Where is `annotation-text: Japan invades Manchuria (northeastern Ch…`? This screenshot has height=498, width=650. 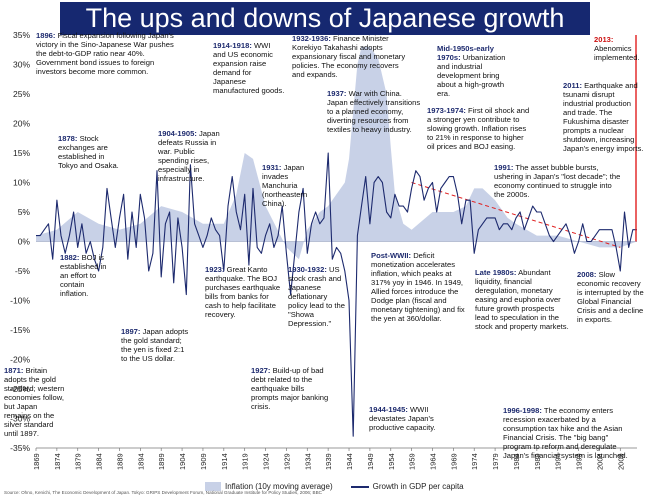 annotation-text: Japan invades Manchuria (northeastern Ch… is located at coordinates (285, 185).